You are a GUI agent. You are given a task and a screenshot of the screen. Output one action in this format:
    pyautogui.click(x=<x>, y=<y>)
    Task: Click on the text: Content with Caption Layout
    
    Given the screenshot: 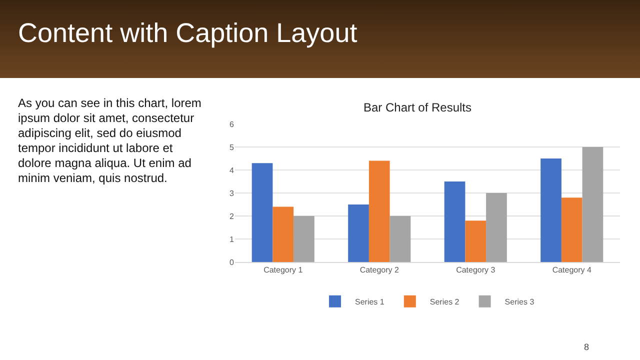 What is the action you would take?
    pyautogui.click(x=188, y=33)
    